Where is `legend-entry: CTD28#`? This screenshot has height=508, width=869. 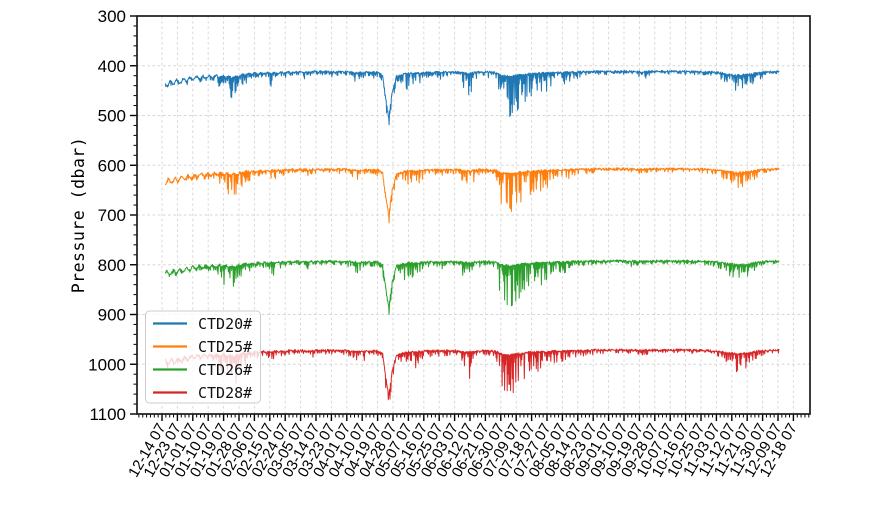 legend-entry: CTD28# is located at coordinates (202, 393).